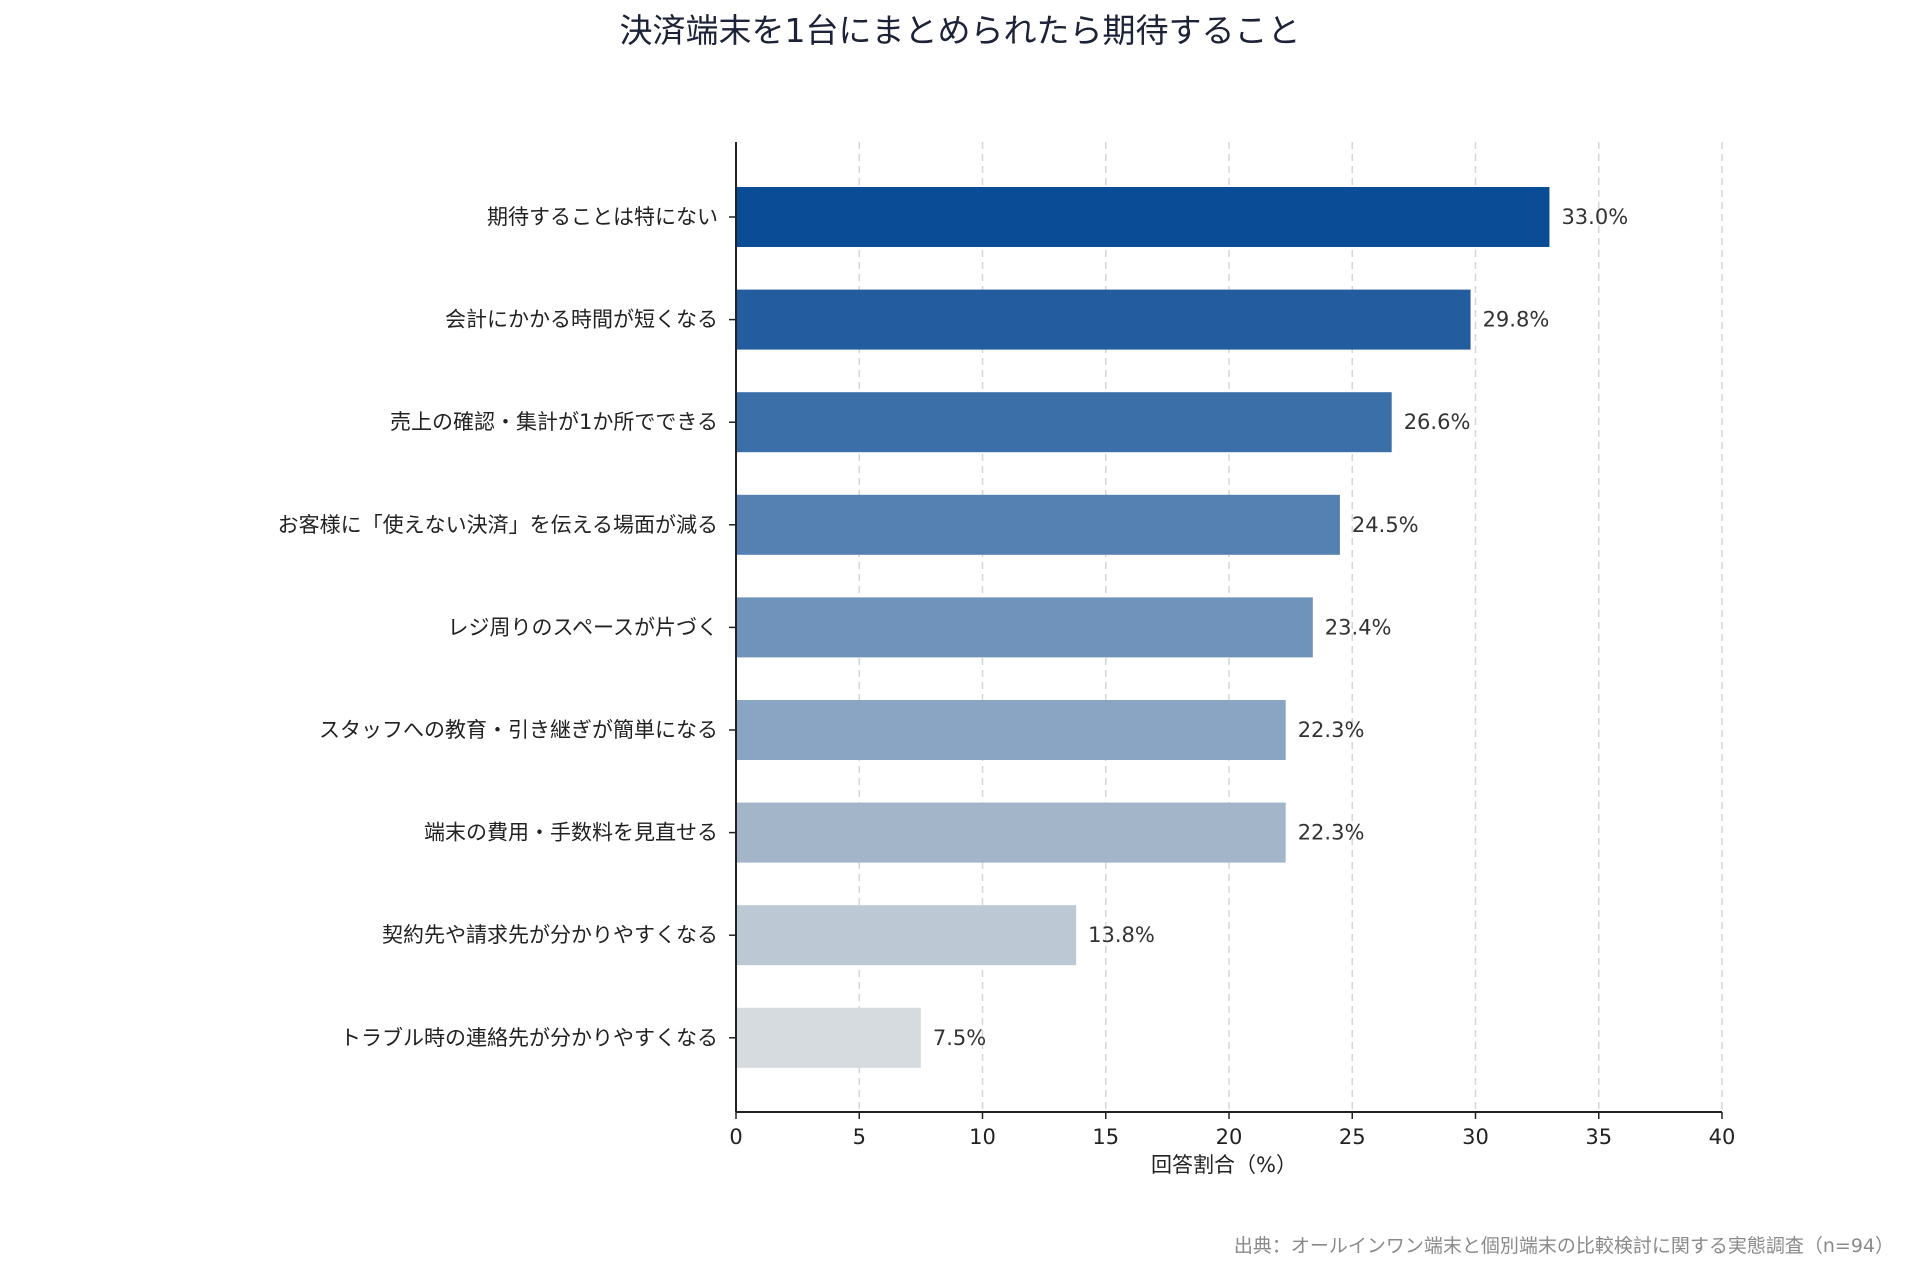  What do you see at coordinates (1224, 1165) in the screenshot?
I see `x-axis-label: 回答割合（%）` at bounding box center [1224, 1165].